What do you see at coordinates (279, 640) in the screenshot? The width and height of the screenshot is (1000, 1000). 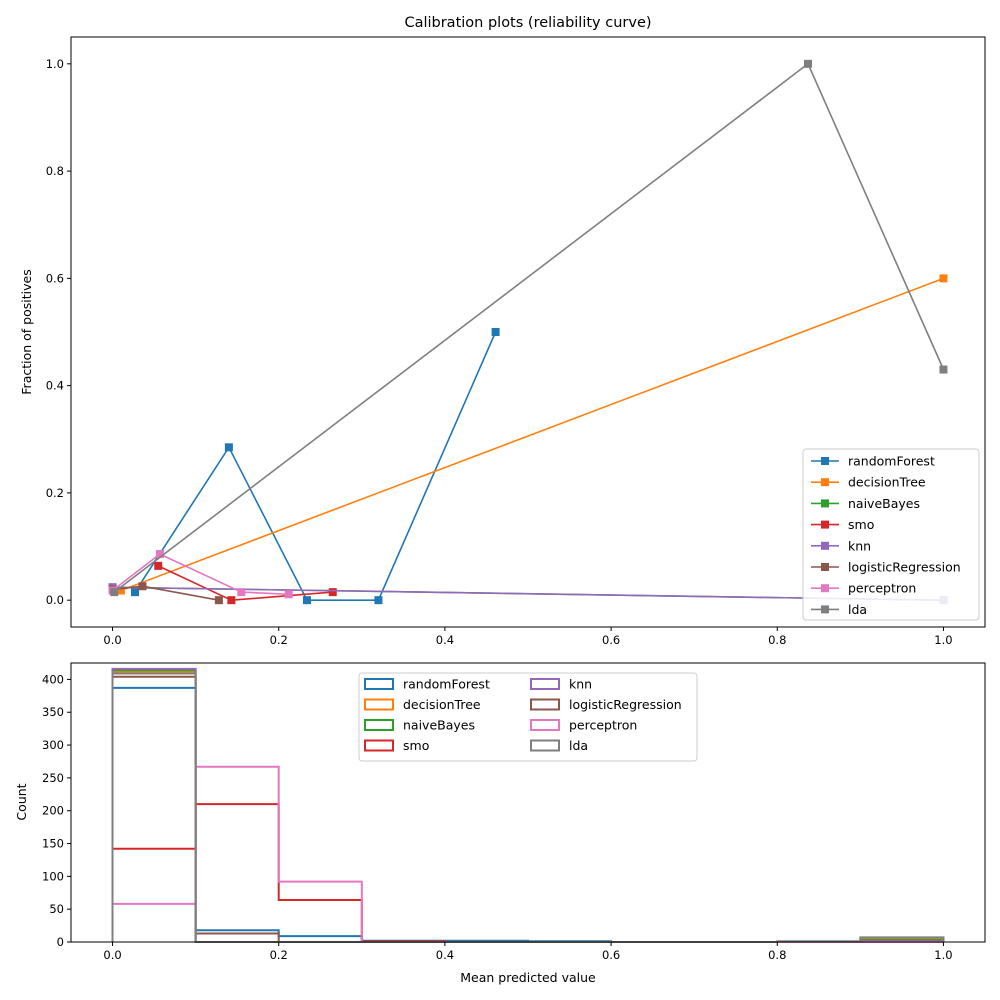 I see `x-tick-label: 0.2` at bounding box center [279, 640].